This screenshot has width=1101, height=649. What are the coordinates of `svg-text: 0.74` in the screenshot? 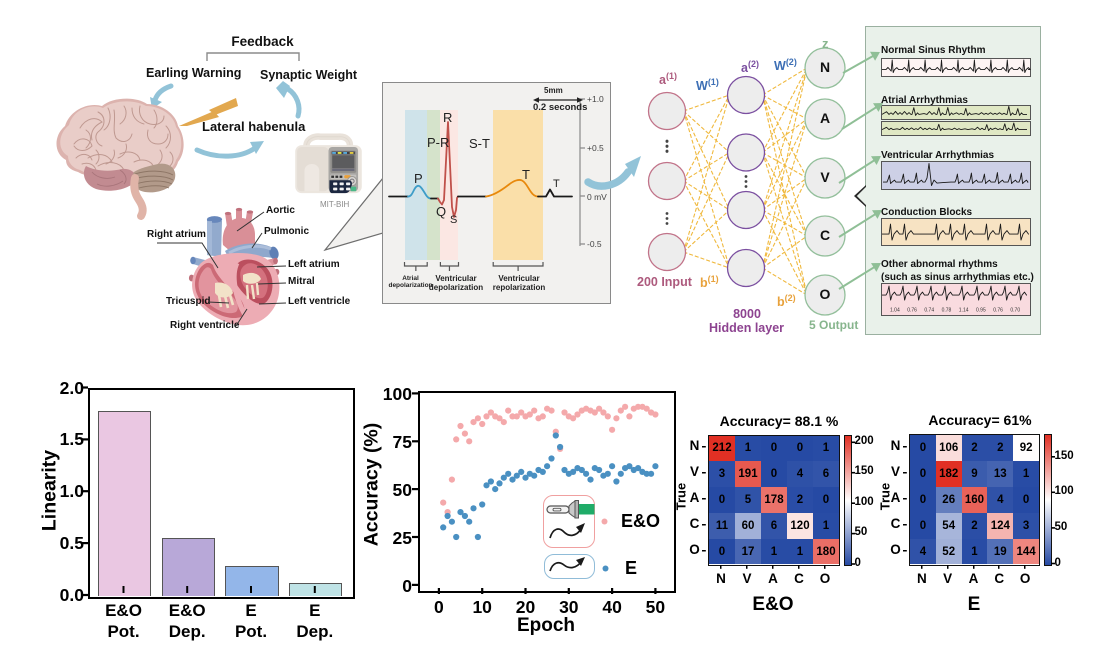 It's located at (929, 311).